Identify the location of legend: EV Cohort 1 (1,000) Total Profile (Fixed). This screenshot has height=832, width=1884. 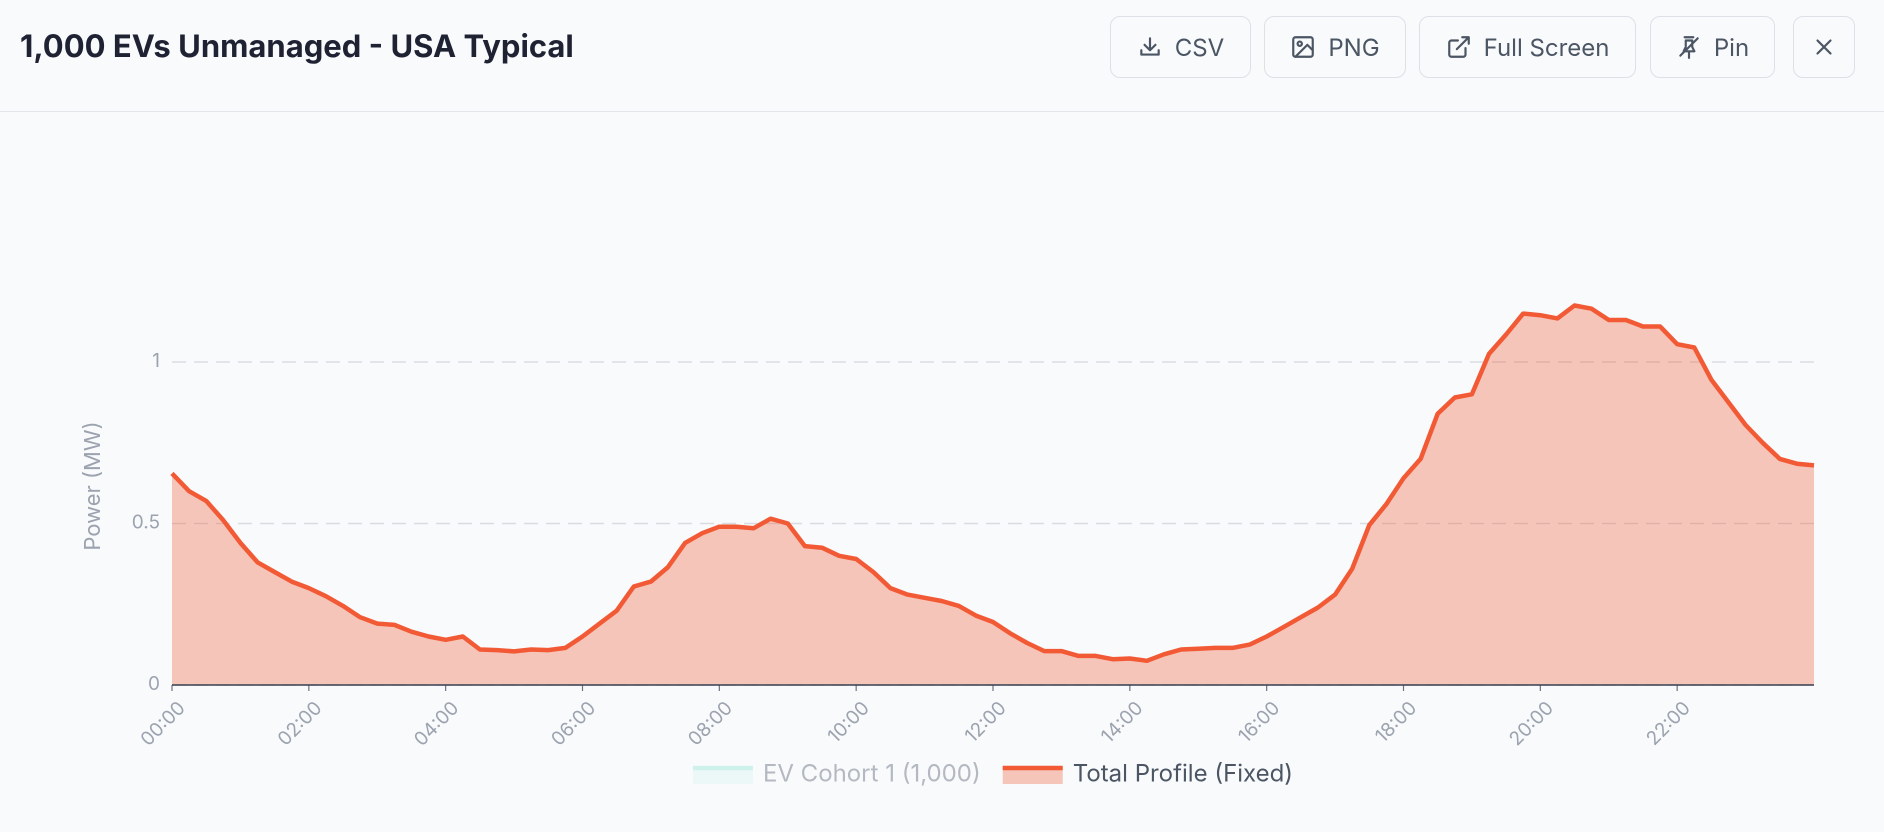
(992, 773).